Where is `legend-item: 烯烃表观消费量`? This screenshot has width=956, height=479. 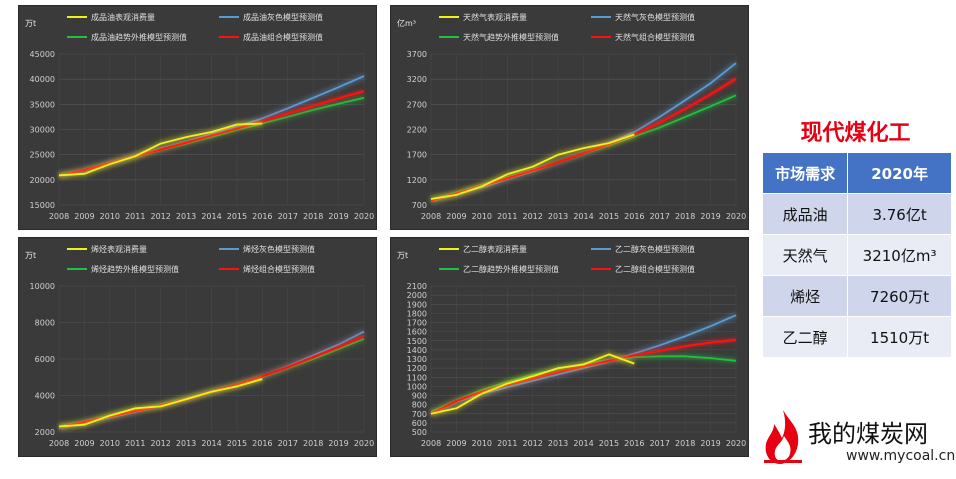
legend-item: 烯烃表观消费量 is located at coordinates (107, 249).